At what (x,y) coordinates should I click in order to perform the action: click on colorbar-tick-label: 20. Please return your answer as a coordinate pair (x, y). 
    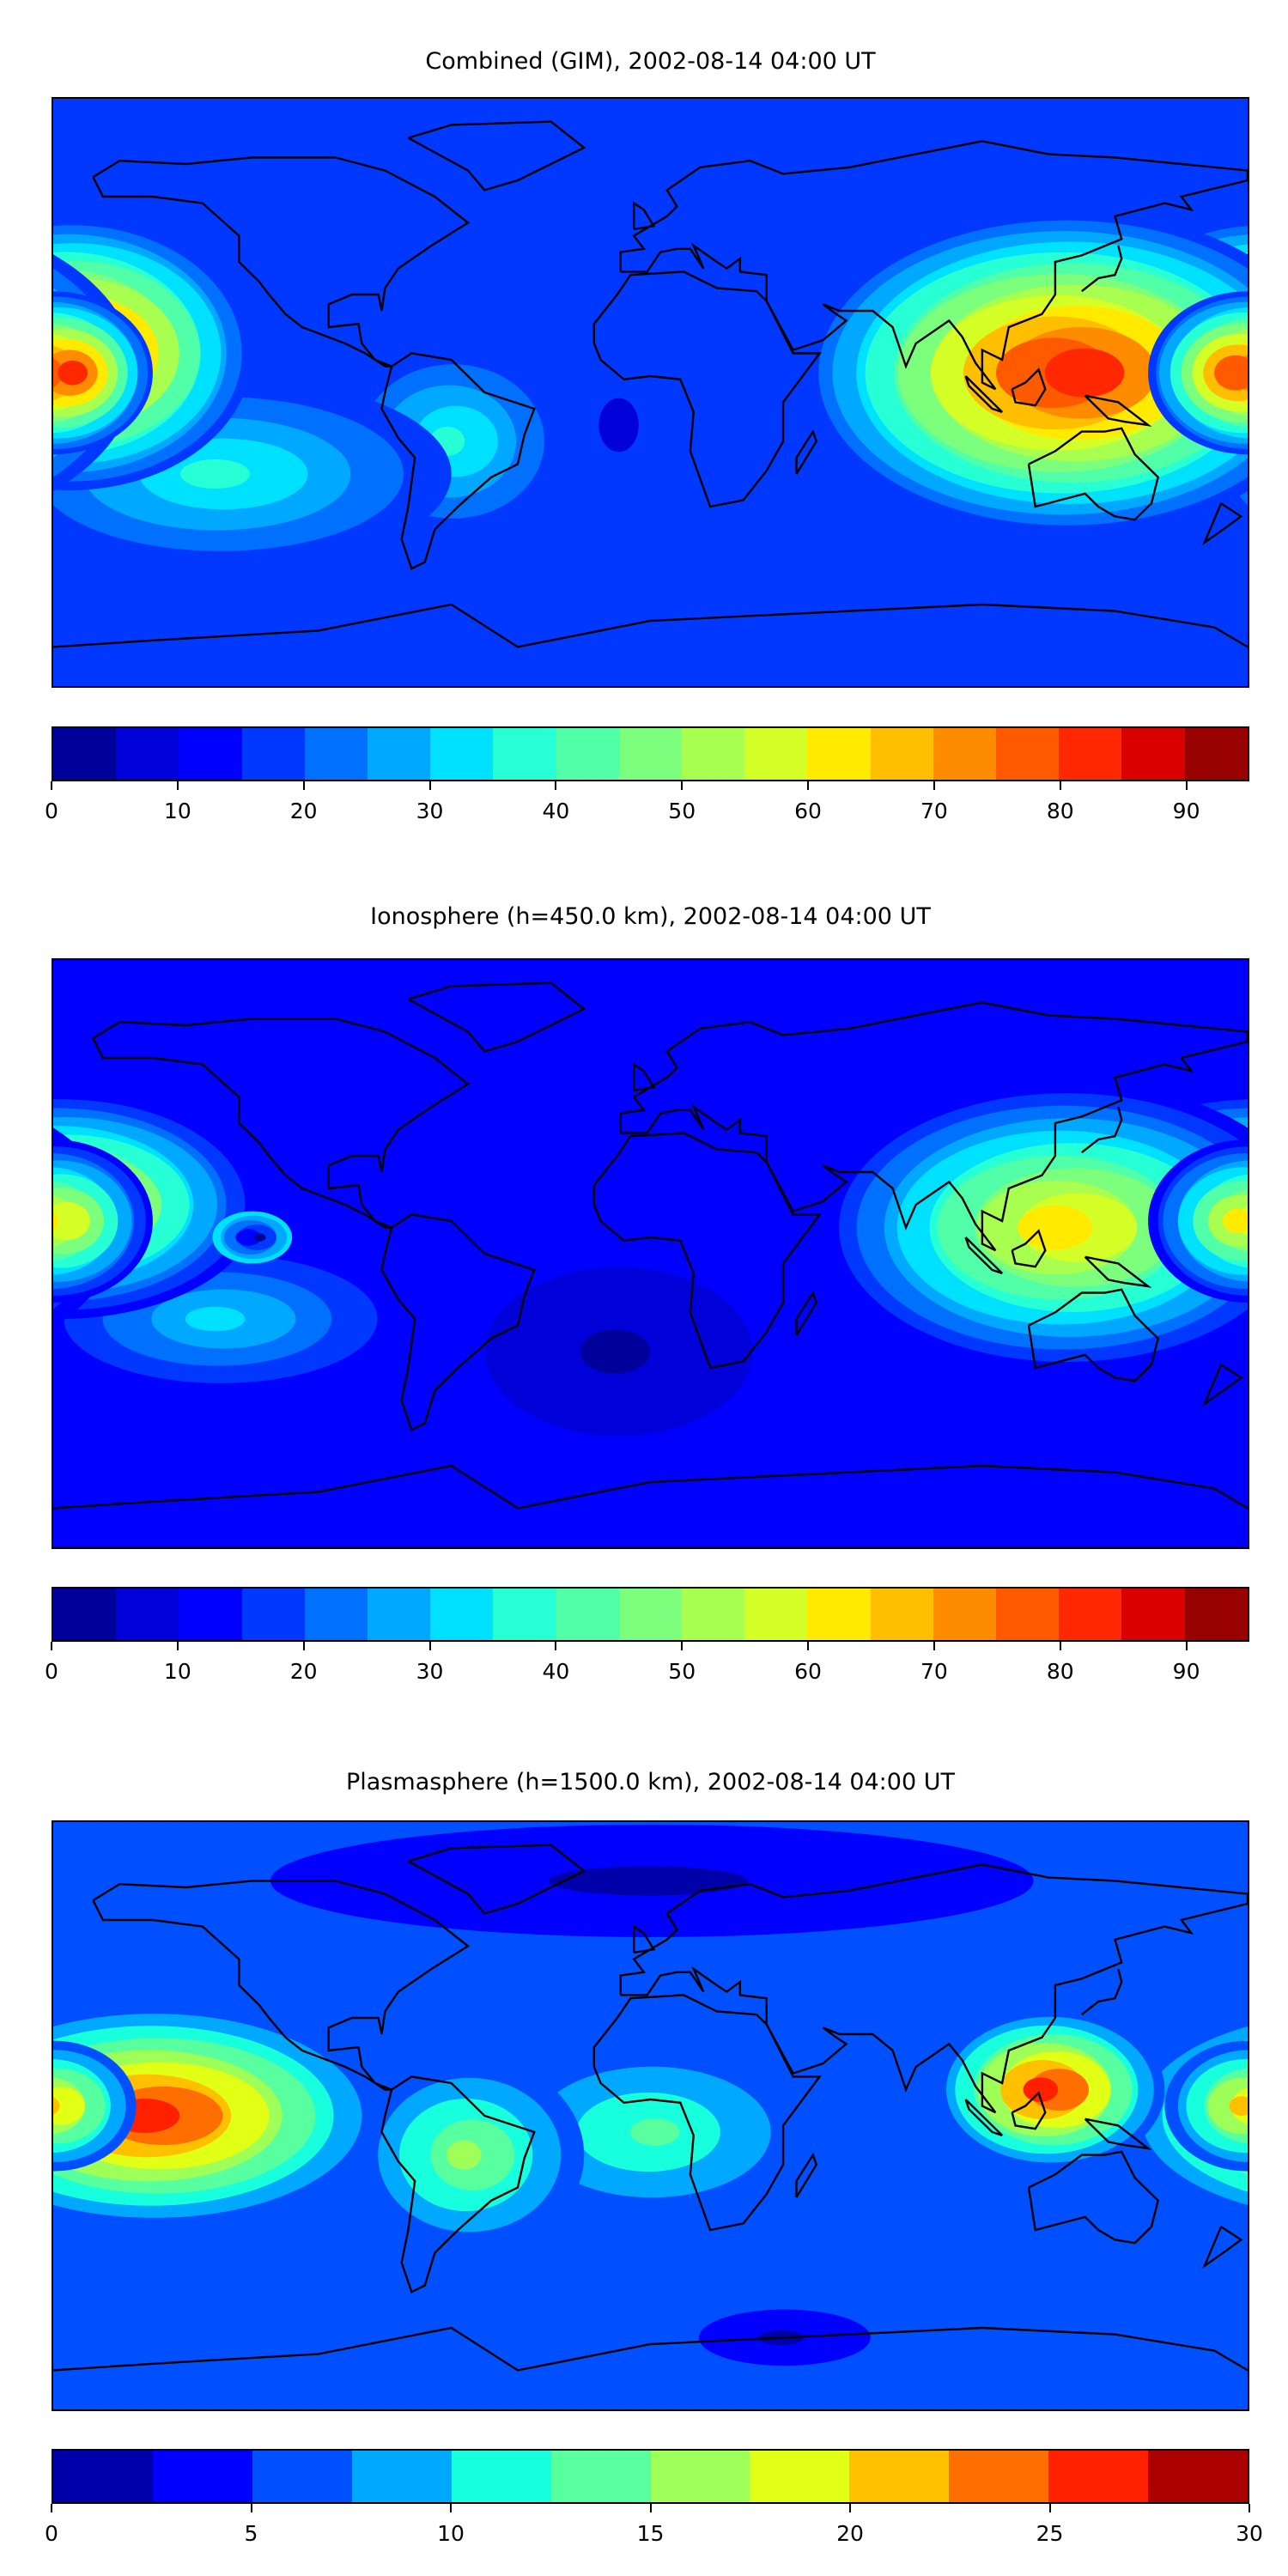
    Looking at the image, I should click on (303, 811).